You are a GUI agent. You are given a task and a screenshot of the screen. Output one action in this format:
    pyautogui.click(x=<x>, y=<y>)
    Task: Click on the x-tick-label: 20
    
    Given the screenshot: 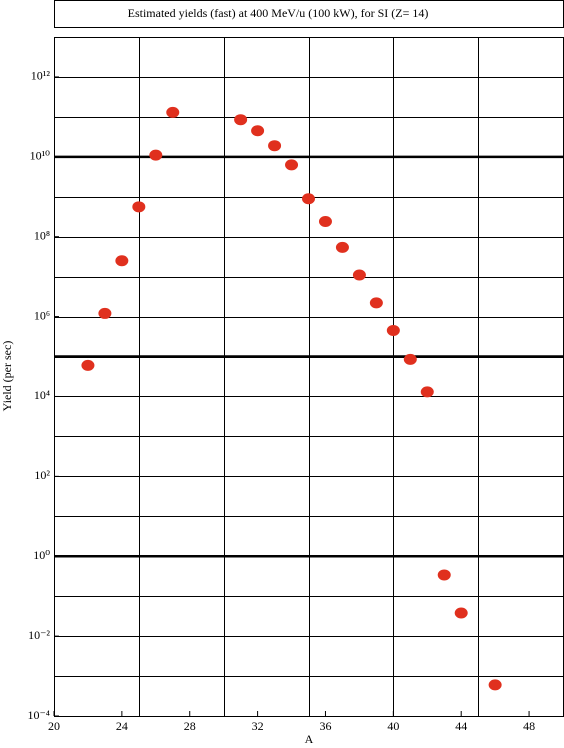 What is the action you would take?
    pyautogui.click(x=54, y=726)
    